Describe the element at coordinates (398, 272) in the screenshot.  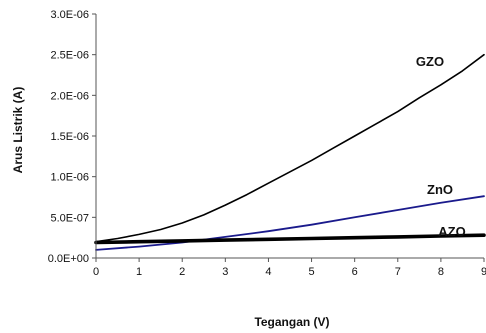
I see `x-tick-label: 7` at that location.